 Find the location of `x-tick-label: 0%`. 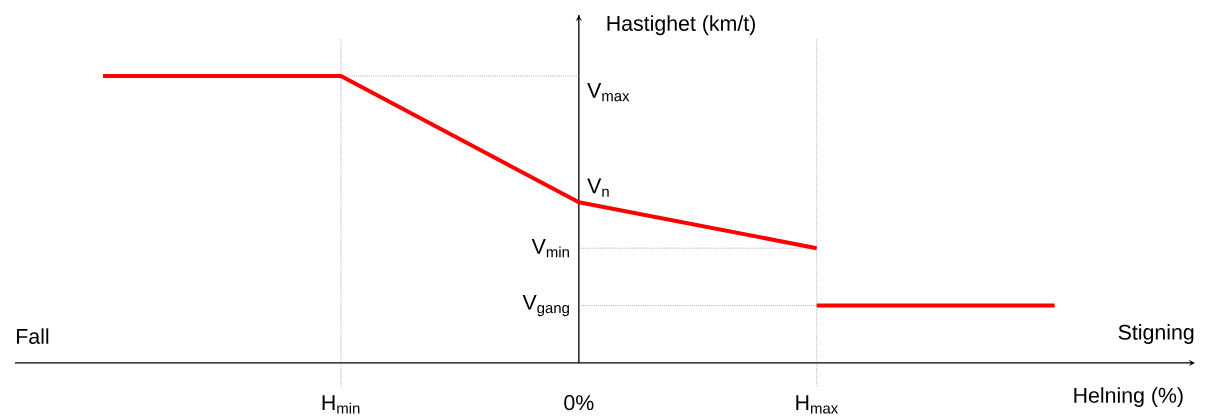

x-tick-label: 0% is located at coordinates (579, 403).